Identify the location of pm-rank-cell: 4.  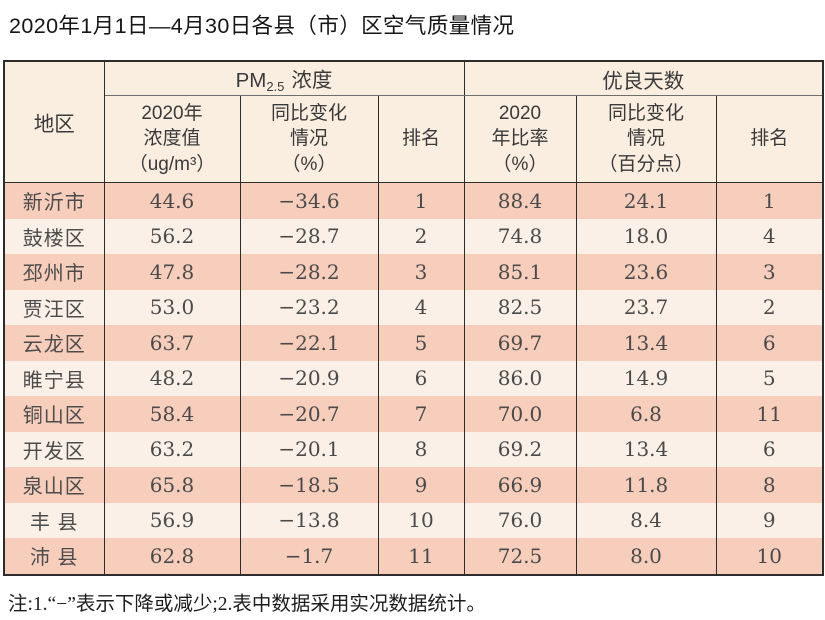
(421, 307).